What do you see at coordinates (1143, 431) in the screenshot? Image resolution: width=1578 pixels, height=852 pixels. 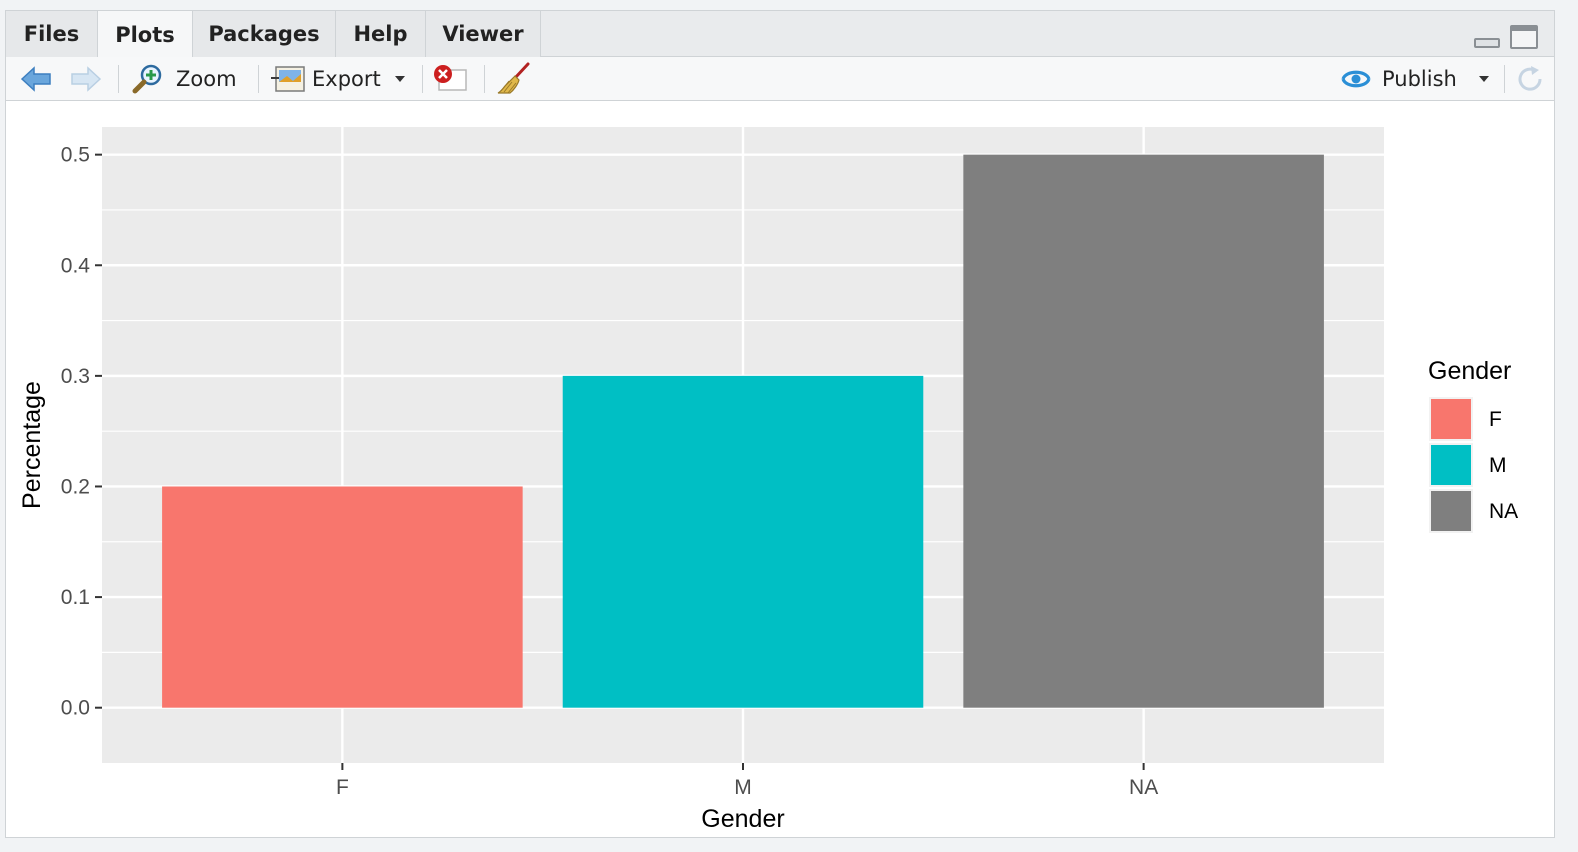 I see `bar-na` at bounding box center [1143, 431].